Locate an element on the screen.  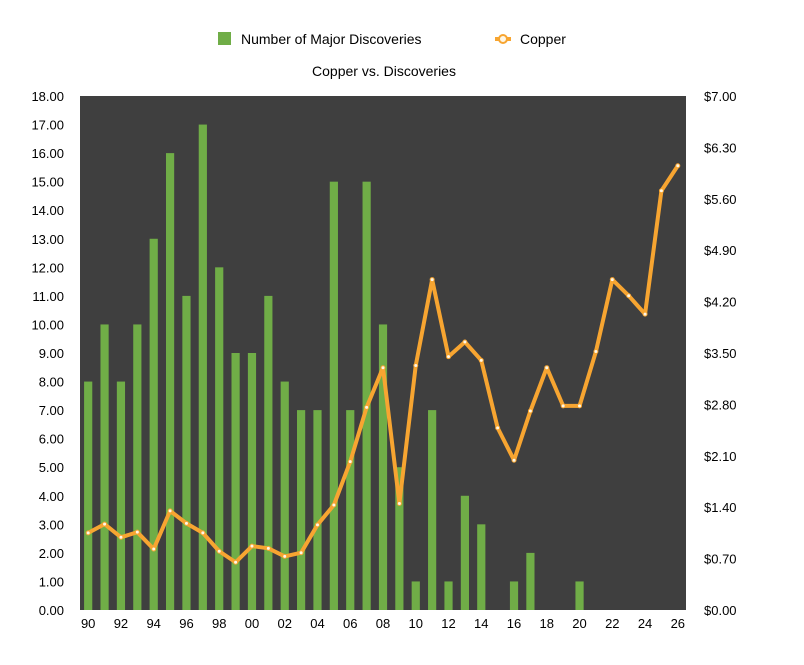
x-tick-label: 02 is located at coordinates (284, 623).